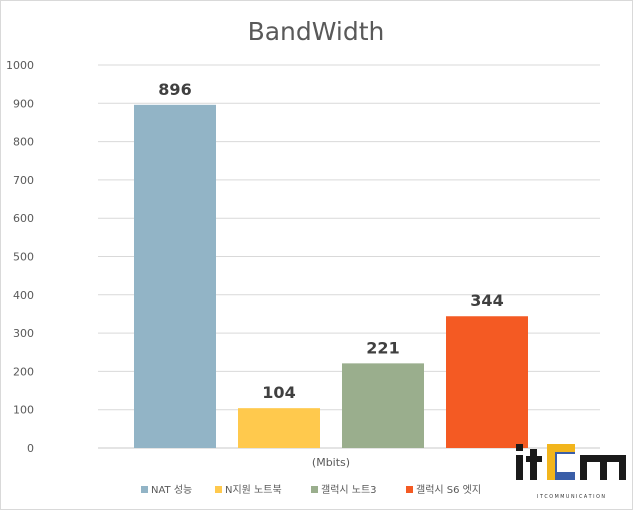 The height and width of the screenshot is (510, 633). Describe the element at coordinates (30, 448) in the screenshot. I see `y-tick-label: 0` at that location.